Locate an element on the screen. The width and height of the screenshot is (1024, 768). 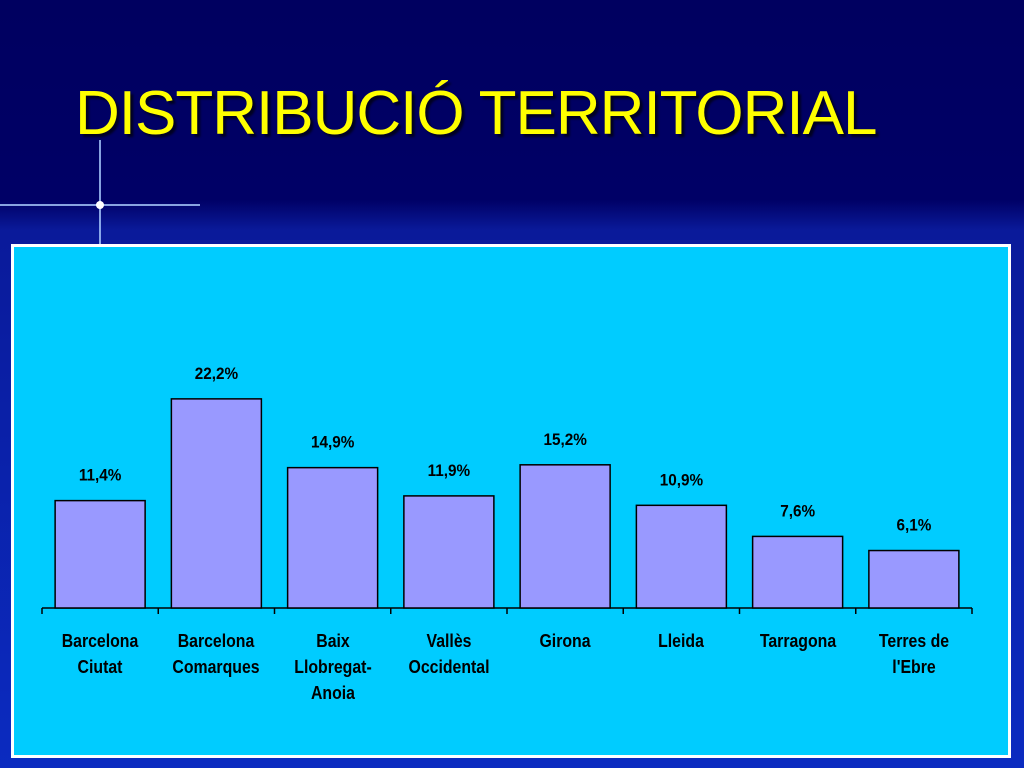
flare is located at coordinates (100, 192).